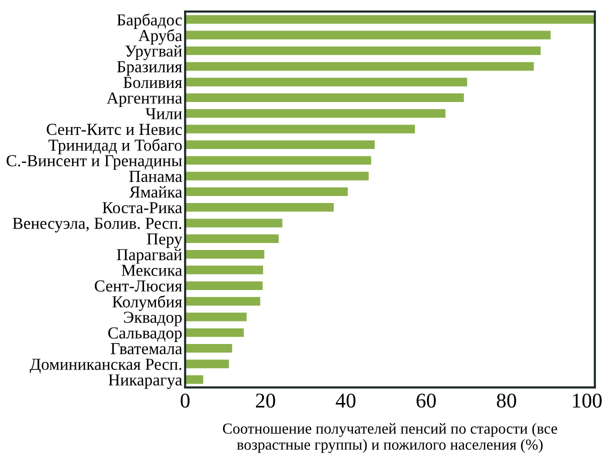 This screenshot has height=464, width=607. Describe the element at coordinates (115, 146) in the screenshot. I see `y-tick-label: Тринидад и Тобаго` at that location.